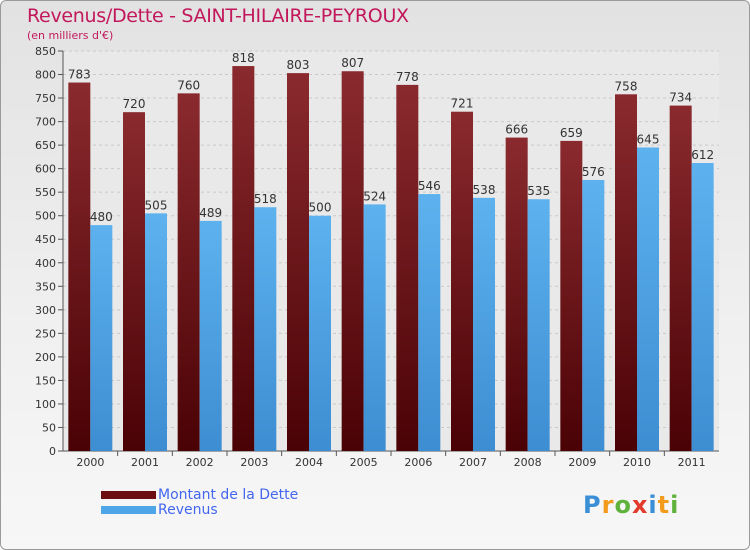 The height and width of the screenshot is (550, 750). Describe the element at coordinates (128, 509) in the screenshot. I see `legend-swatch-revenus` at that location.